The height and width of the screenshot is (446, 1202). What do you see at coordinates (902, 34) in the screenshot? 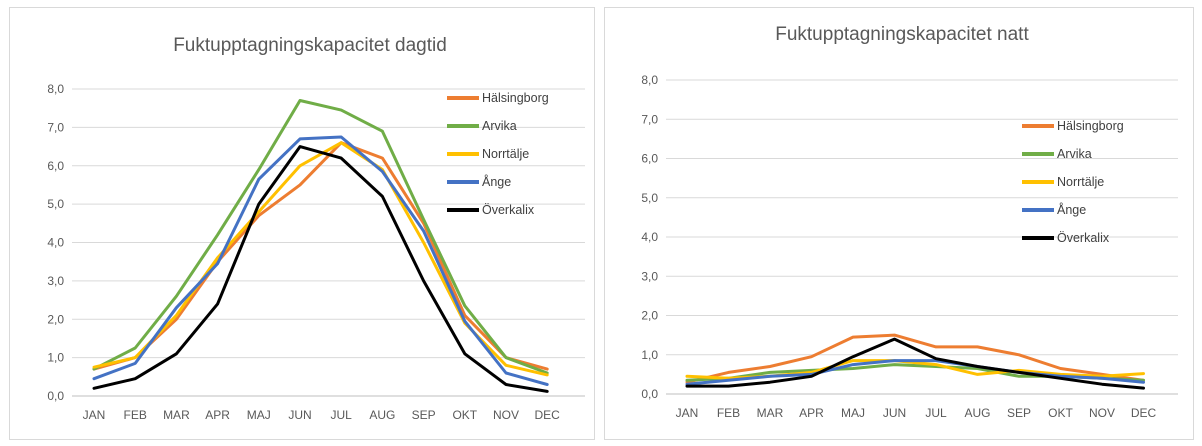
I see `chart-title: Fuktupptagningskapacitet natt` at bounding box center [902, 34].